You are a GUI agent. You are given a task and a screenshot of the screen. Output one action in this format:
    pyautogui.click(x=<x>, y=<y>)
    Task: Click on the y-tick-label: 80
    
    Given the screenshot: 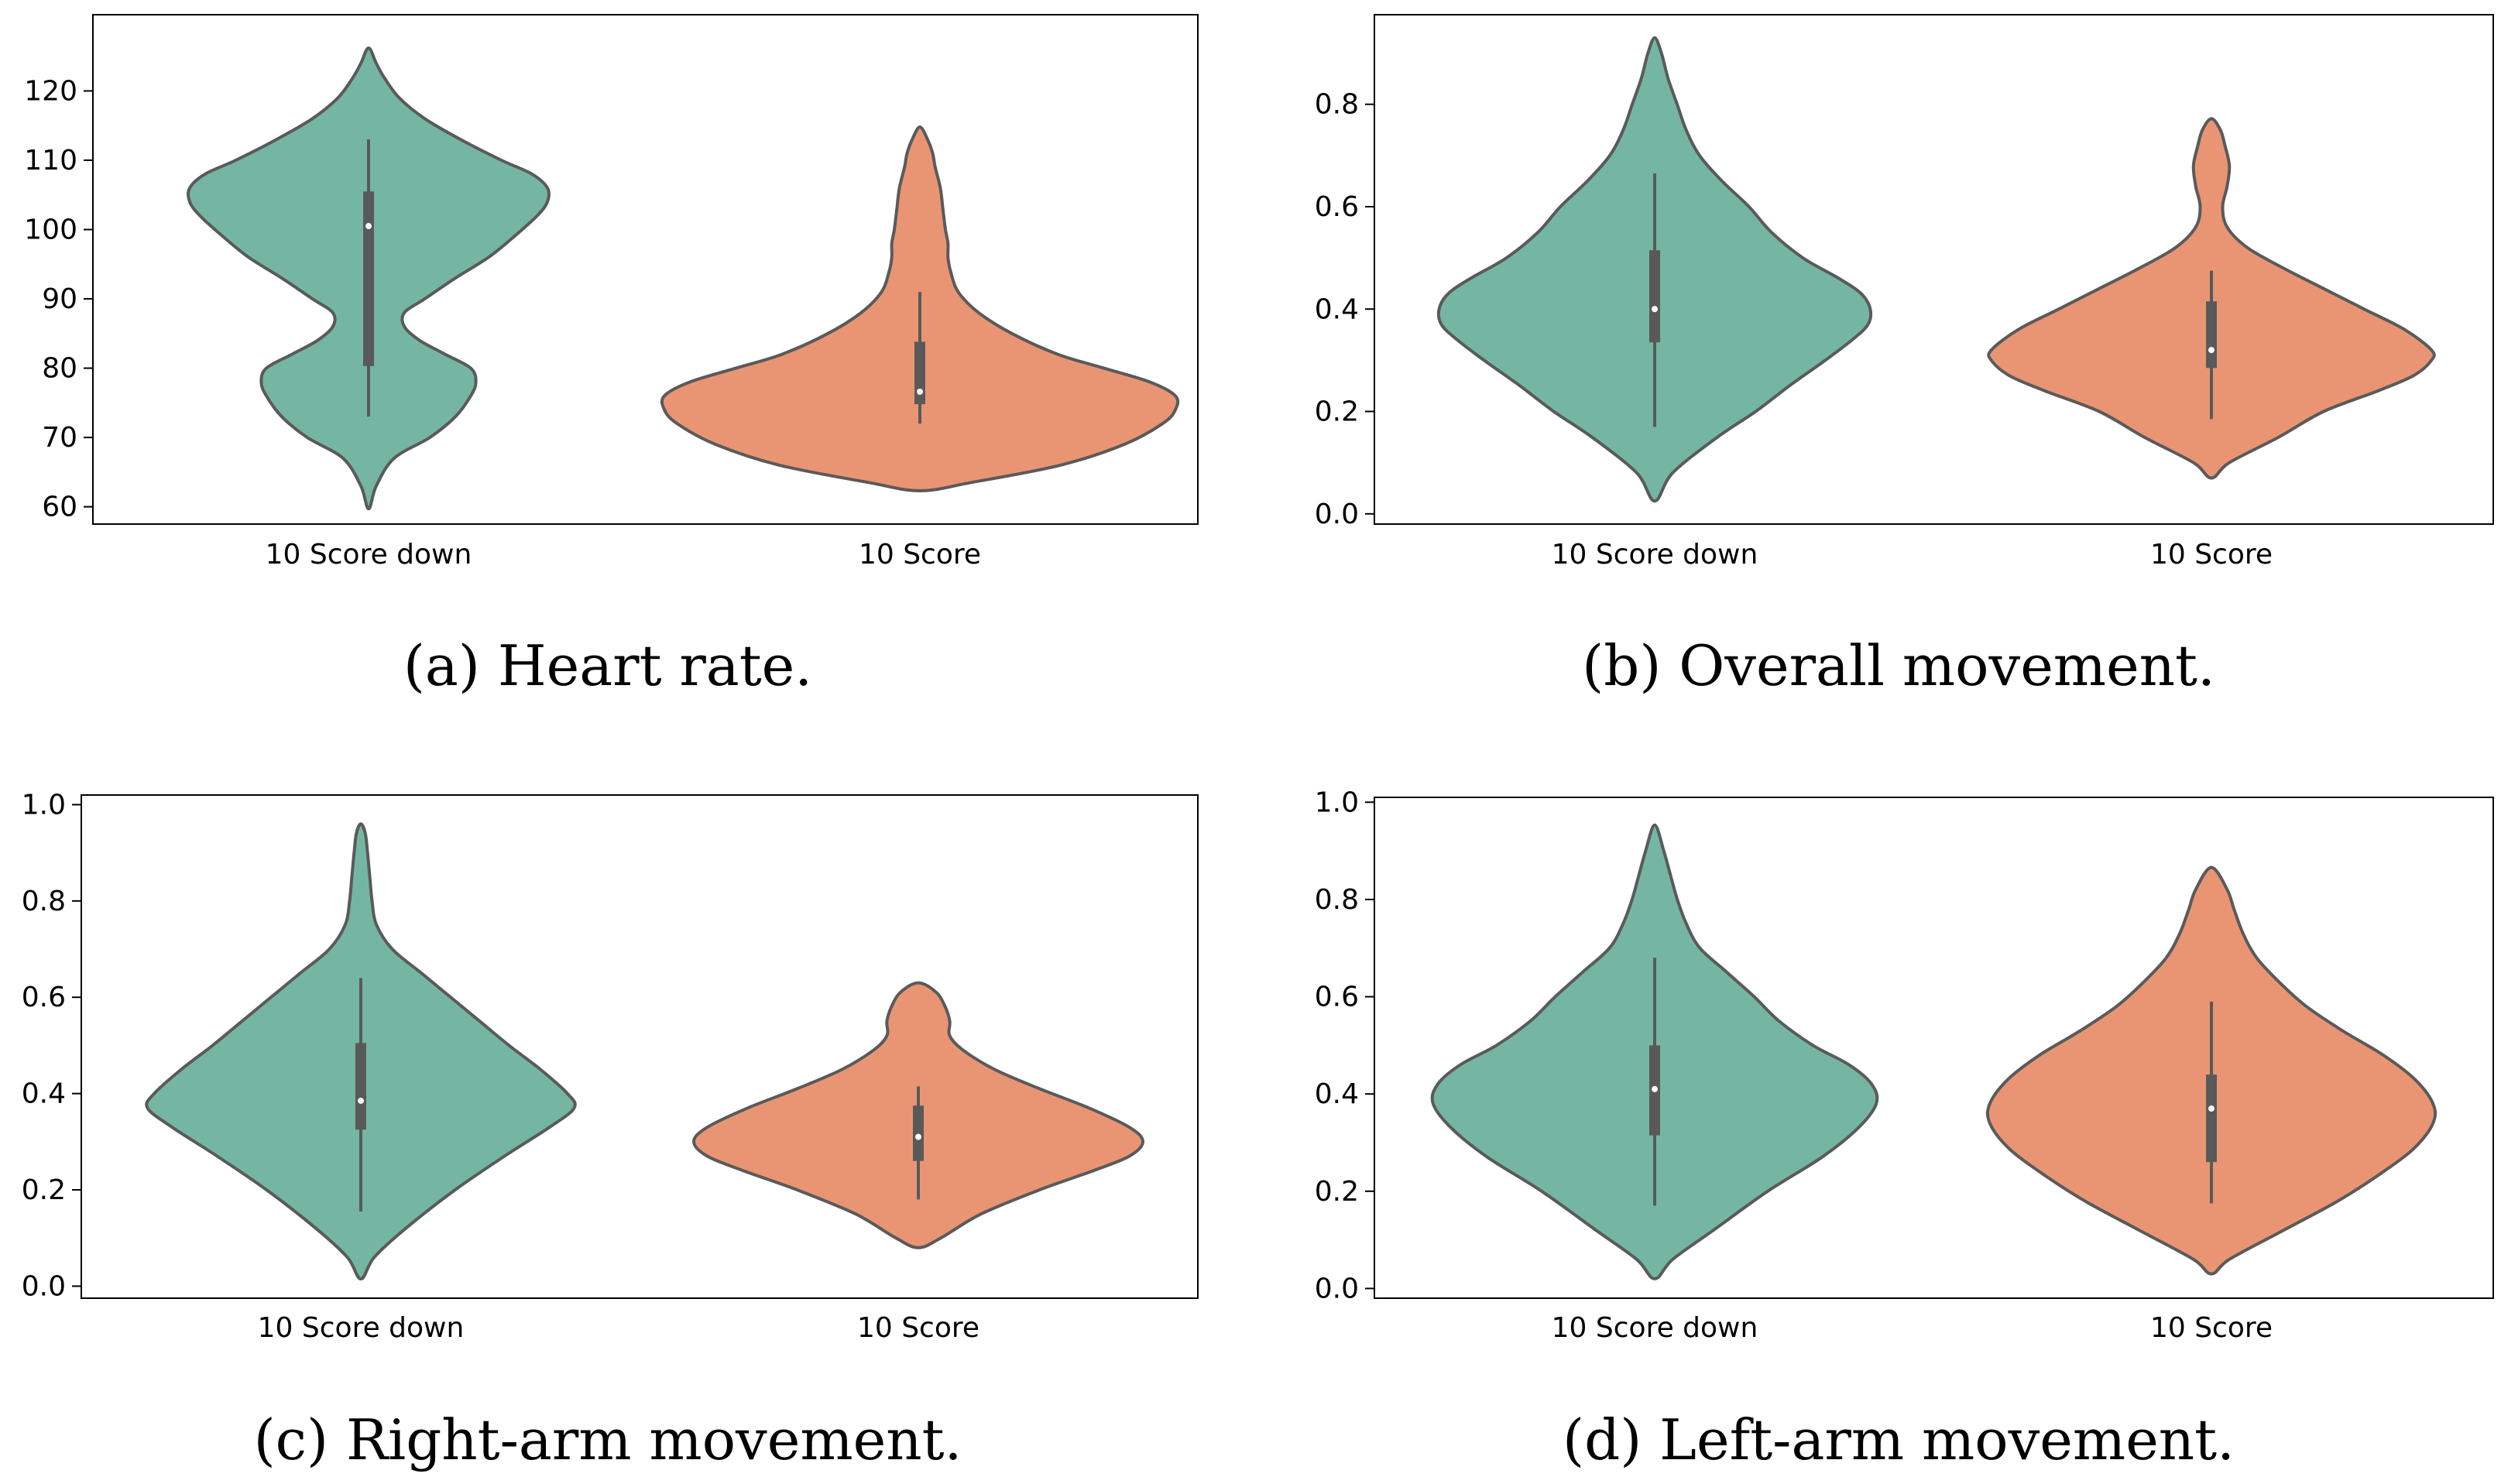 What is the action you would take?
    pyautogui.click(x=59, y=369)
    